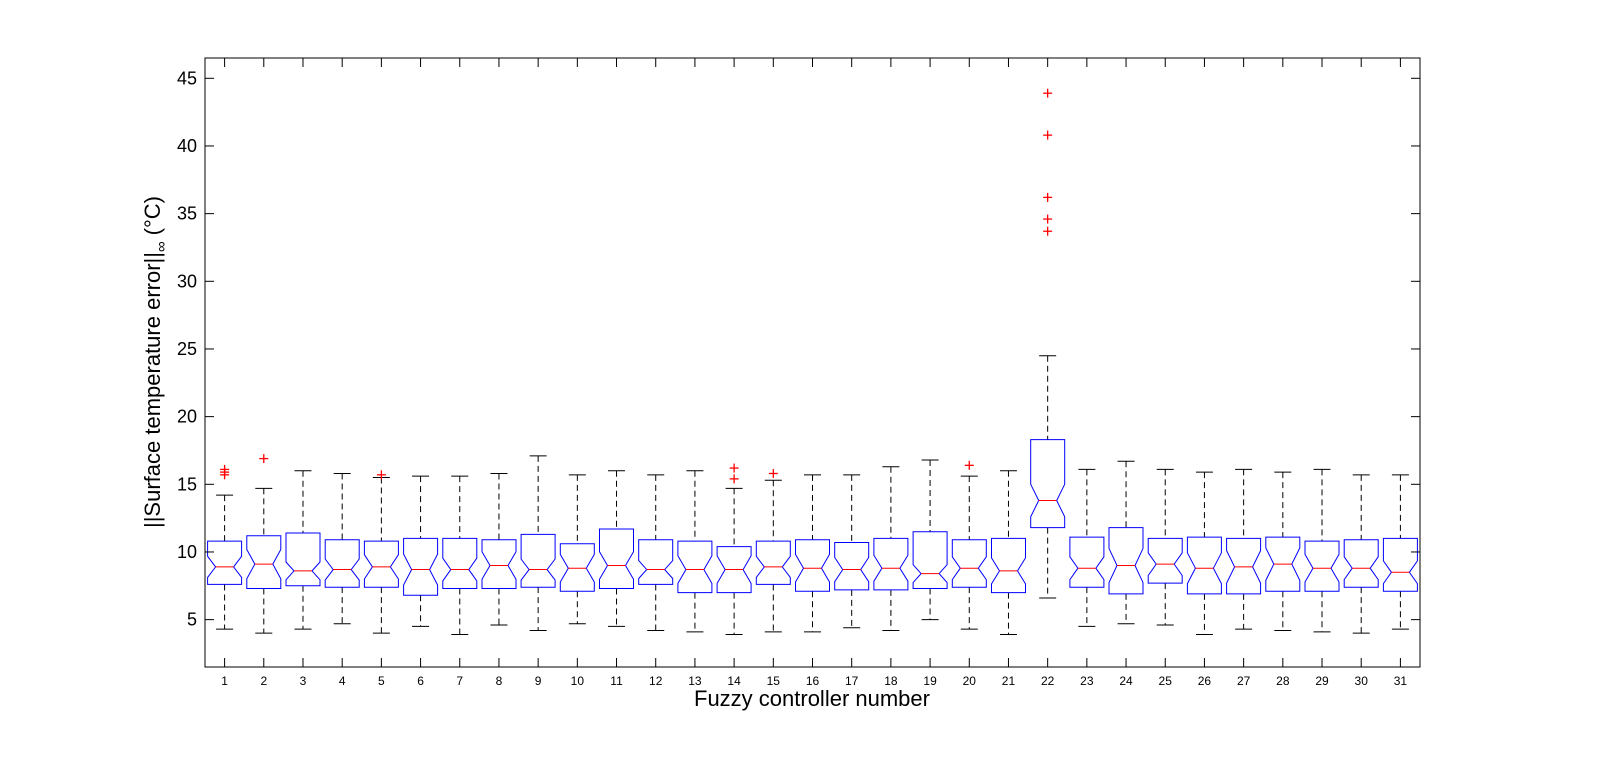 This screenshot has height=784, width=1599. What do you see at coordinates (342, 681) in the screenshot?
I see `x-tick-label: 4` at bounding box center [342, 681].